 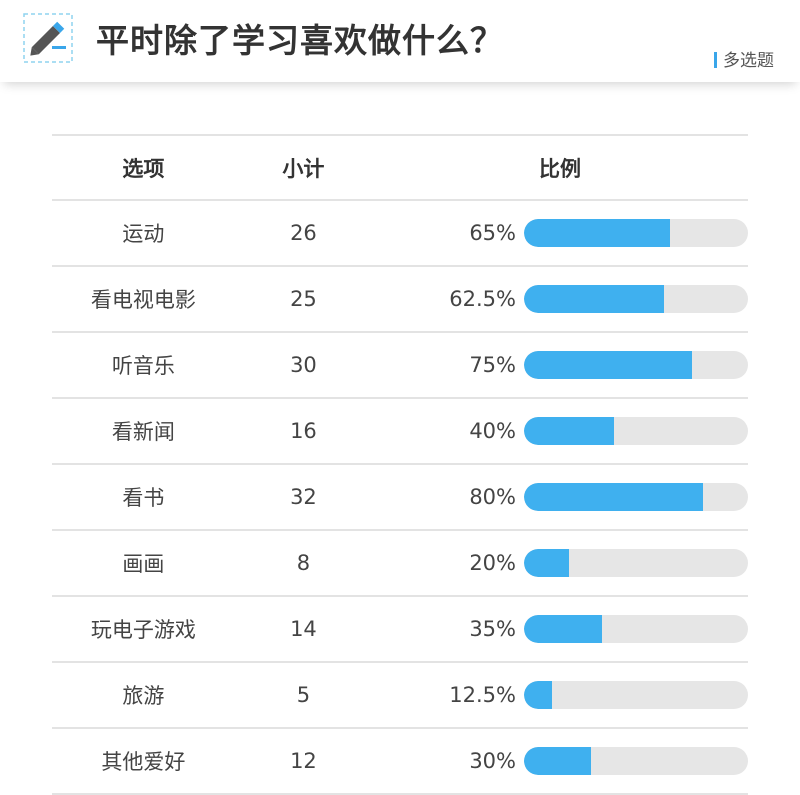 I want to click on table-row: 玩电子游戏 14 35%, so click(x=400, y=629).